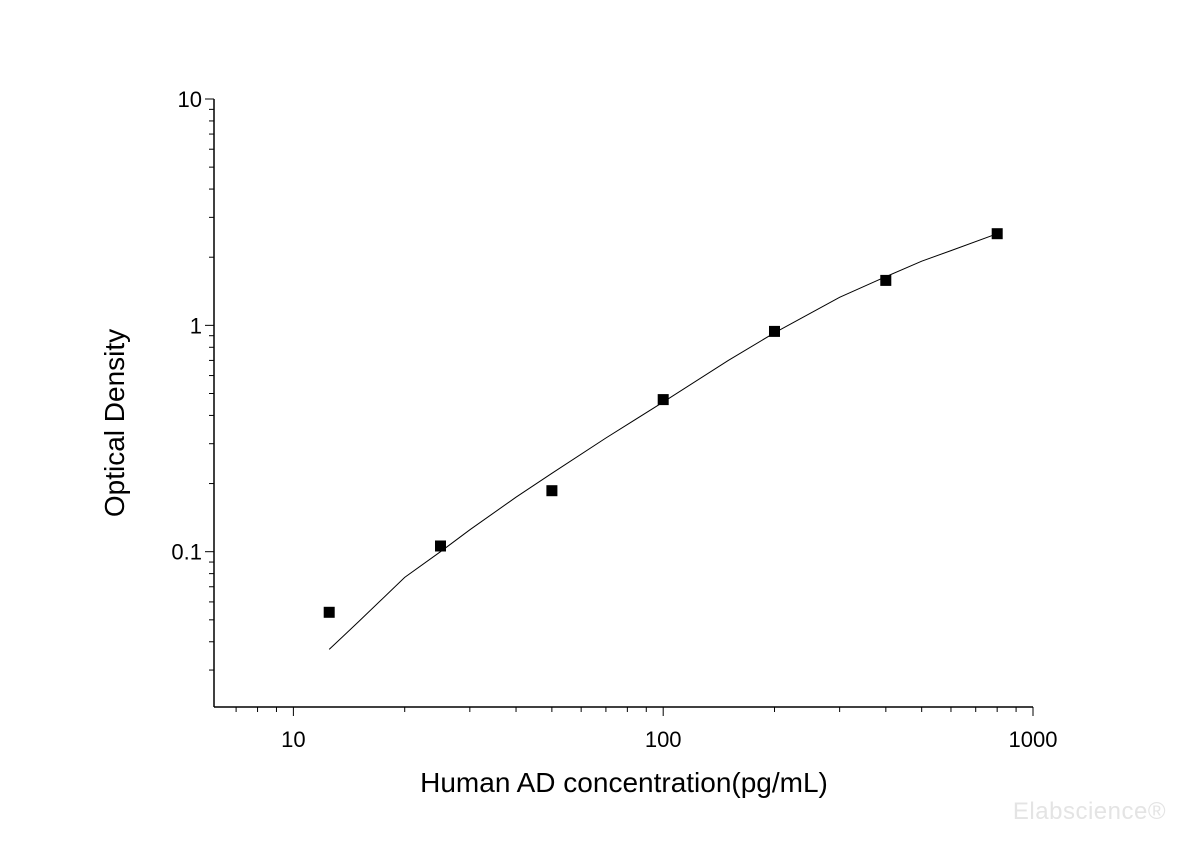 The width and height of the screenshot is (1200, 848). Describe the element at coordinates (624, 782) in the screenshot. I see `x-axis-title: Human AD concentration(pg/mL)` at that location.